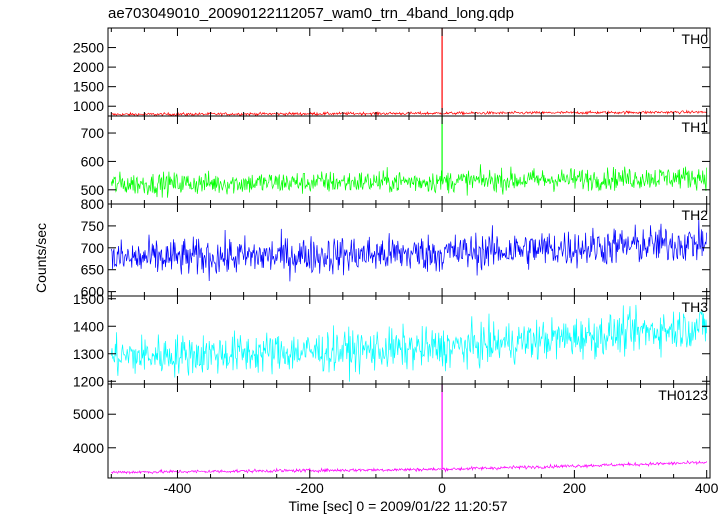 Image resolution: width=723 pixels, height=516 pixels. What do you see at coordinates (177, 488) in the screenshot?
I see `x-tick-label: -400` at bounding box center [177, 488].